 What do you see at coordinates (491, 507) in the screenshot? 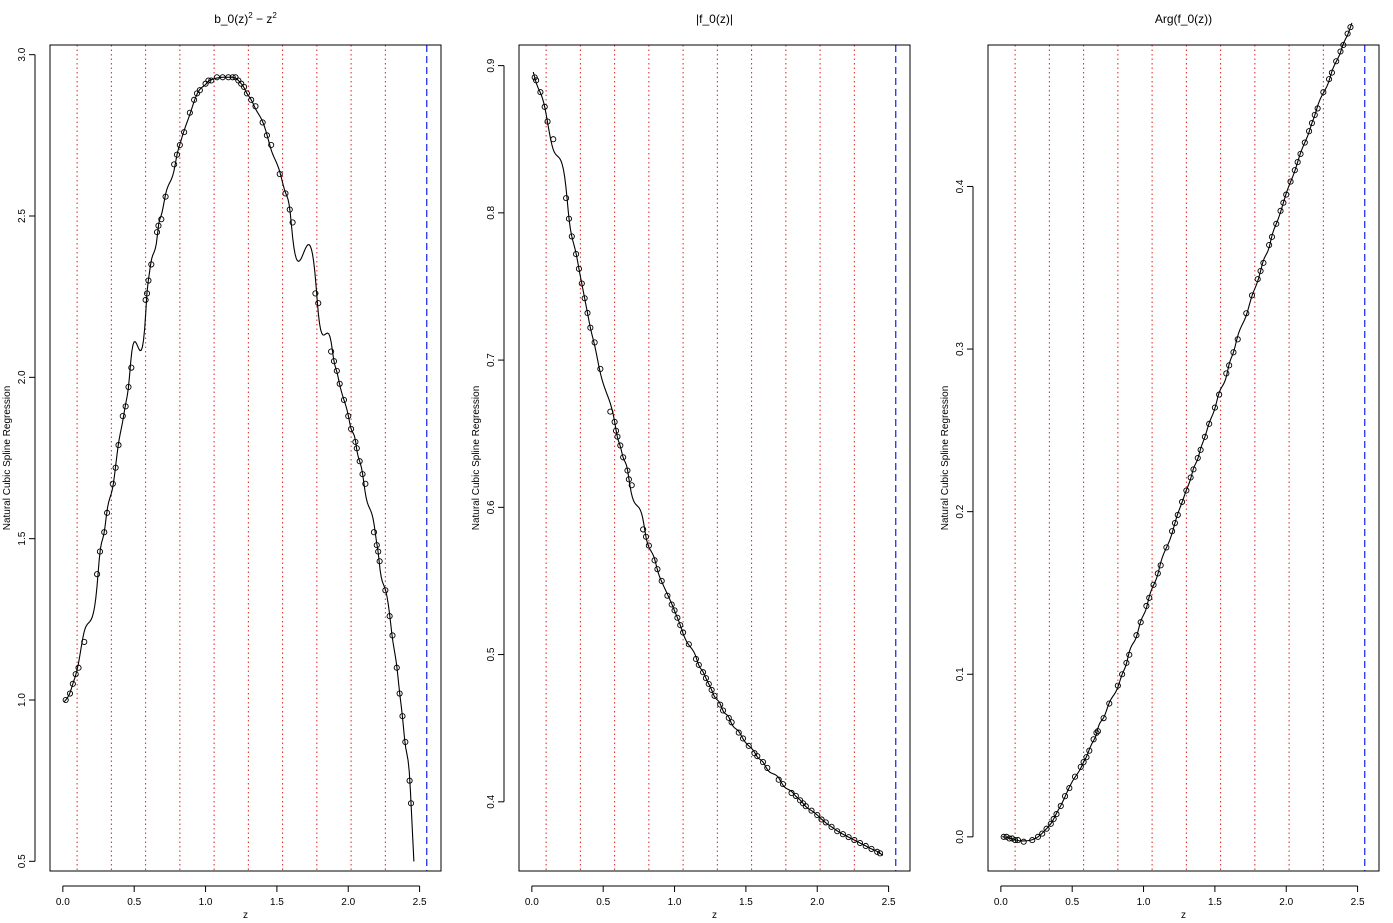
I see `y-tick-label: 0.6` at bounding box center [491, 507].